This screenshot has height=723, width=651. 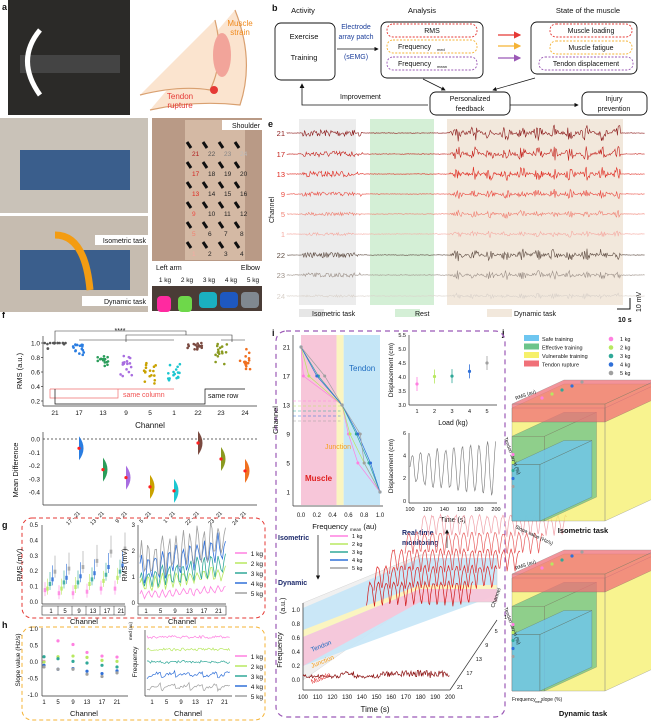 I want to click on label: 3, so click(x=134, y=526).